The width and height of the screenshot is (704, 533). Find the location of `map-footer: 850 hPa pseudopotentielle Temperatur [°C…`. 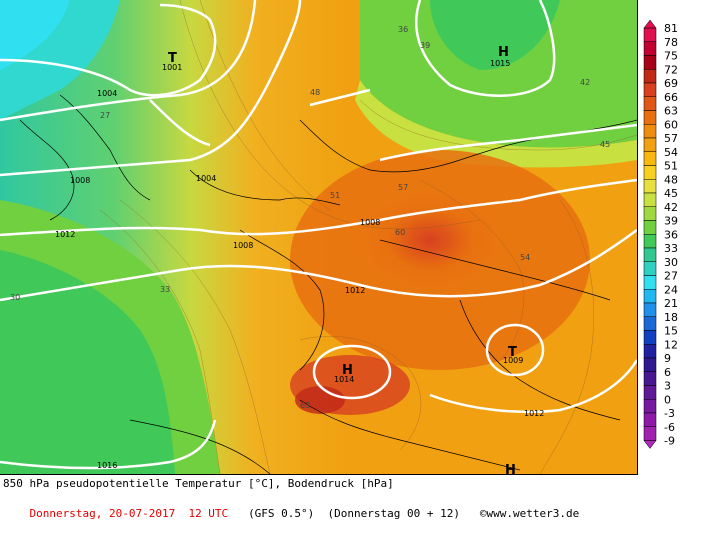

map-footer: 850 hPa pseudopotentielle Temperatur [°C… is located at coordinates (320, 497).